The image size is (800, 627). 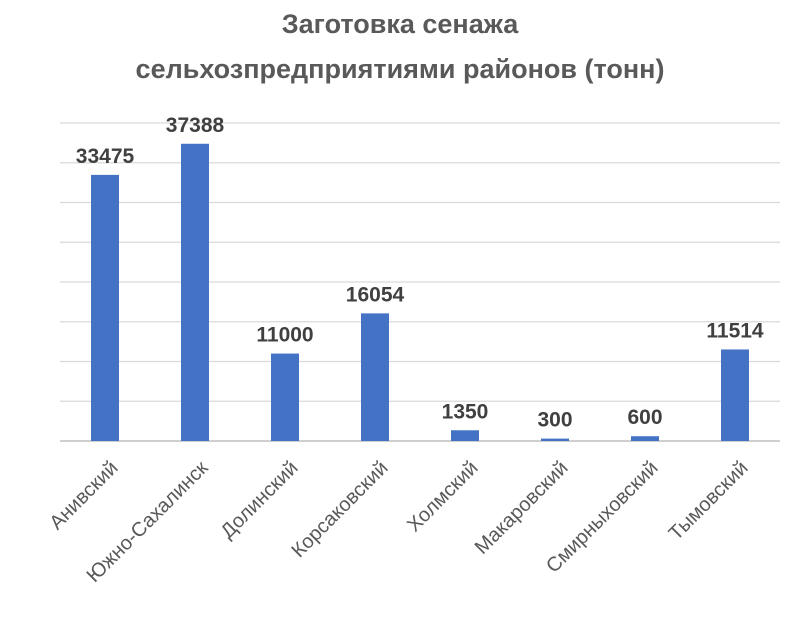 I want to click on data-label: 33475, so click(x=105, y=156).